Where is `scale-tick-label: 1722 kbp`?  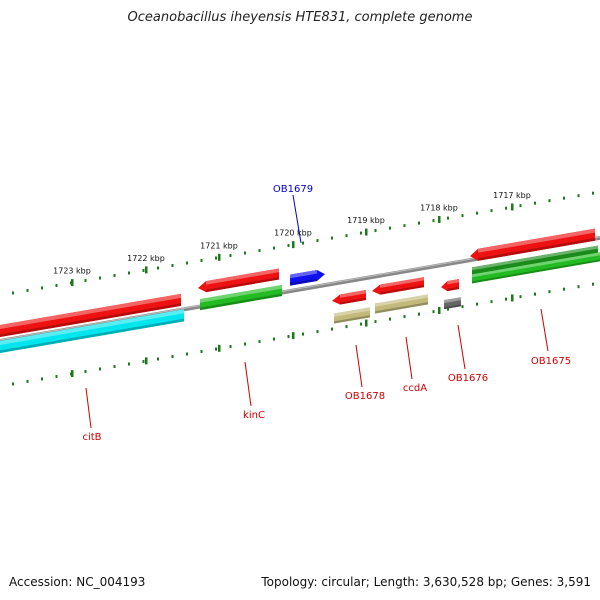 scale-tick-label: 1722 kbp is located at coordinates (146, 258).